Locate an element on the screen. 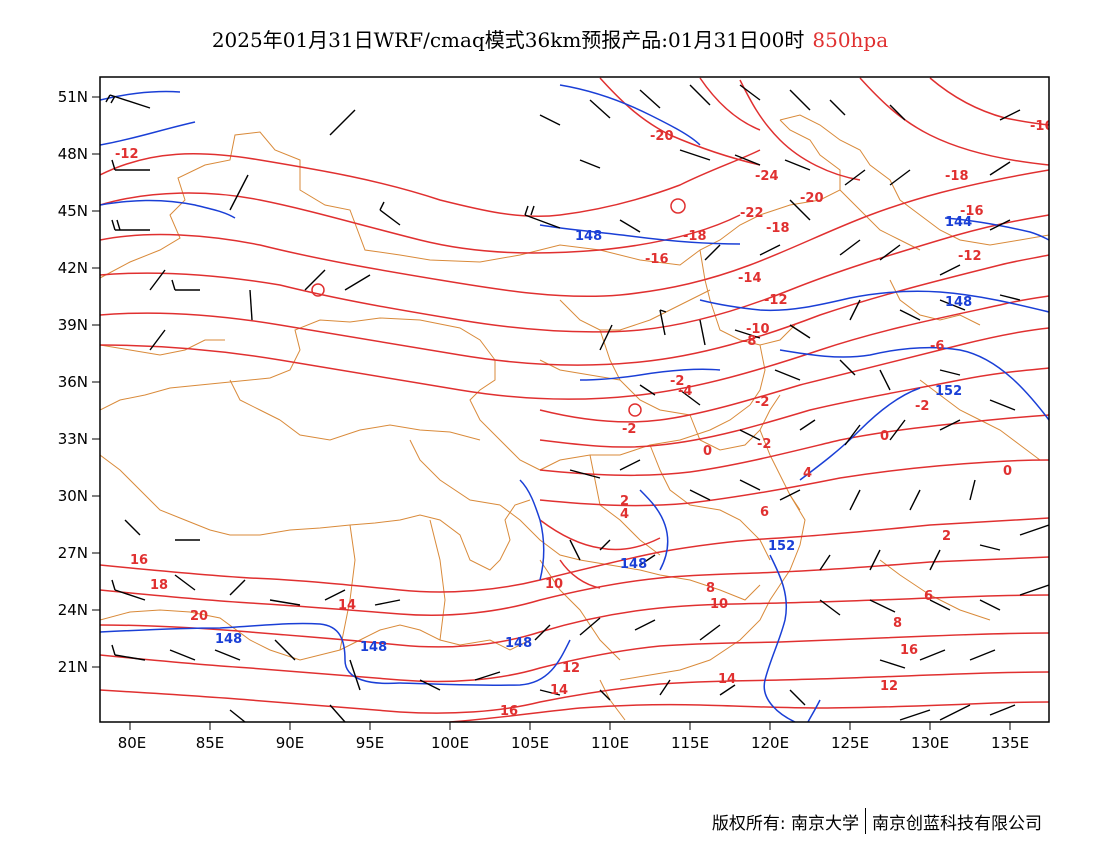 Image resolution: width=1100 pixels, height=850 pixels. t-label: 20 is located at coordinates (199, 616).